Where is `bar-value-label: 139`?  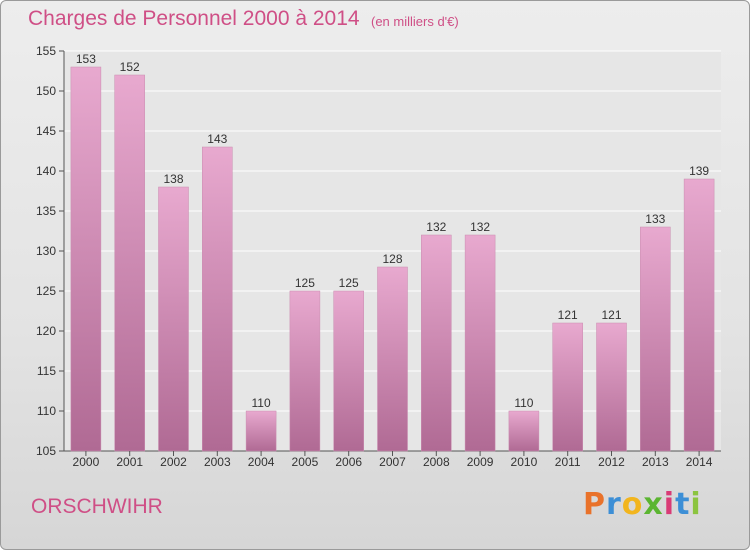 bar-value-label: 139 is located at coordinates (699, 171).